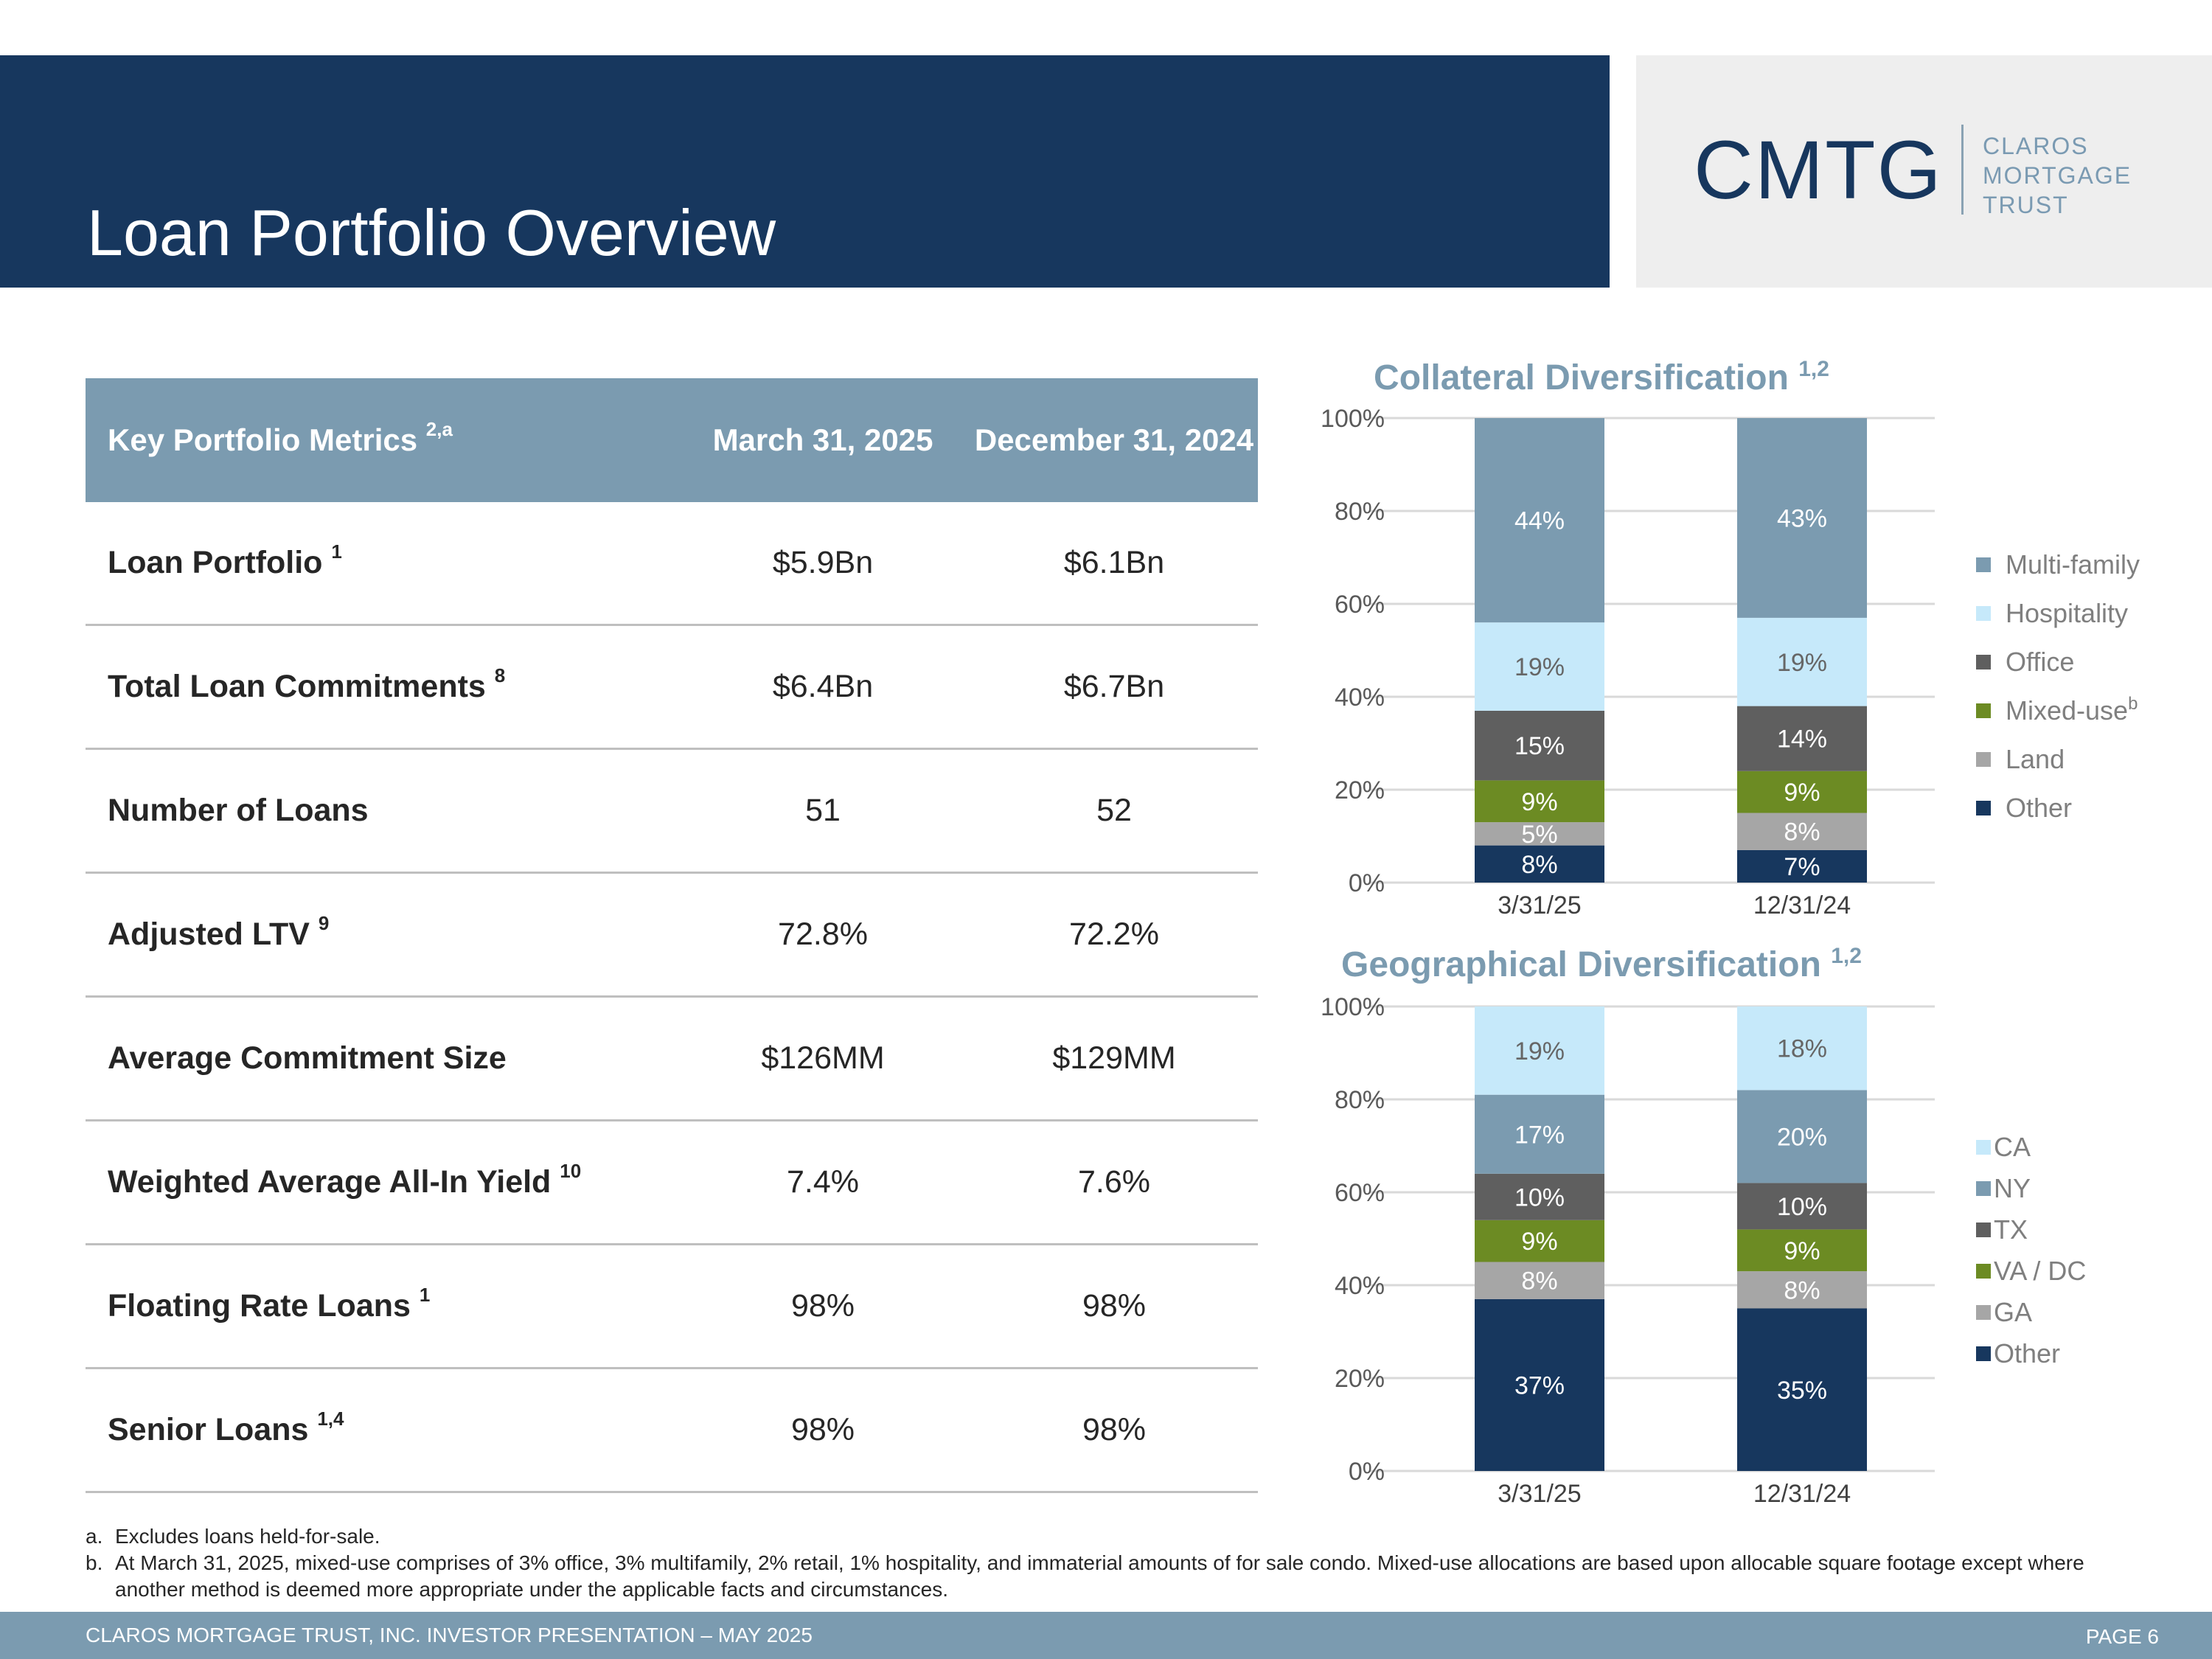 The width and height of the screenshot is (2212, 1659). Describe the element at coordinates (439, 429) in the screenshot. I see `column-header-footnote: 2,a` at that location.